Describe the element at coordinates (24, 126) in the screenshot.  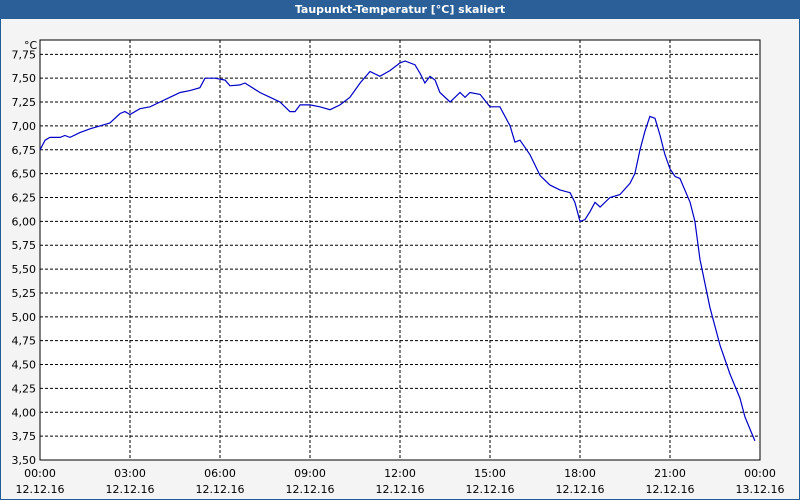
I see `y-tick-label: 7,00` at that location.